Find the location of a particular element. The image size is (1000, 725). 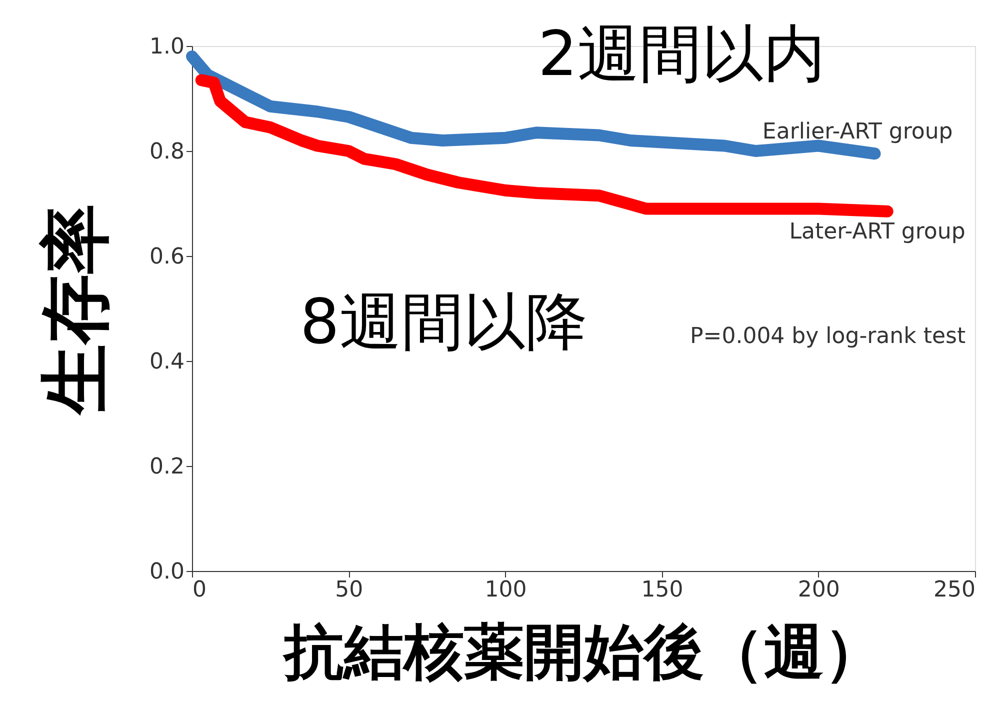

y-axis-title: 生存率 is located at coordinates (75, 310).